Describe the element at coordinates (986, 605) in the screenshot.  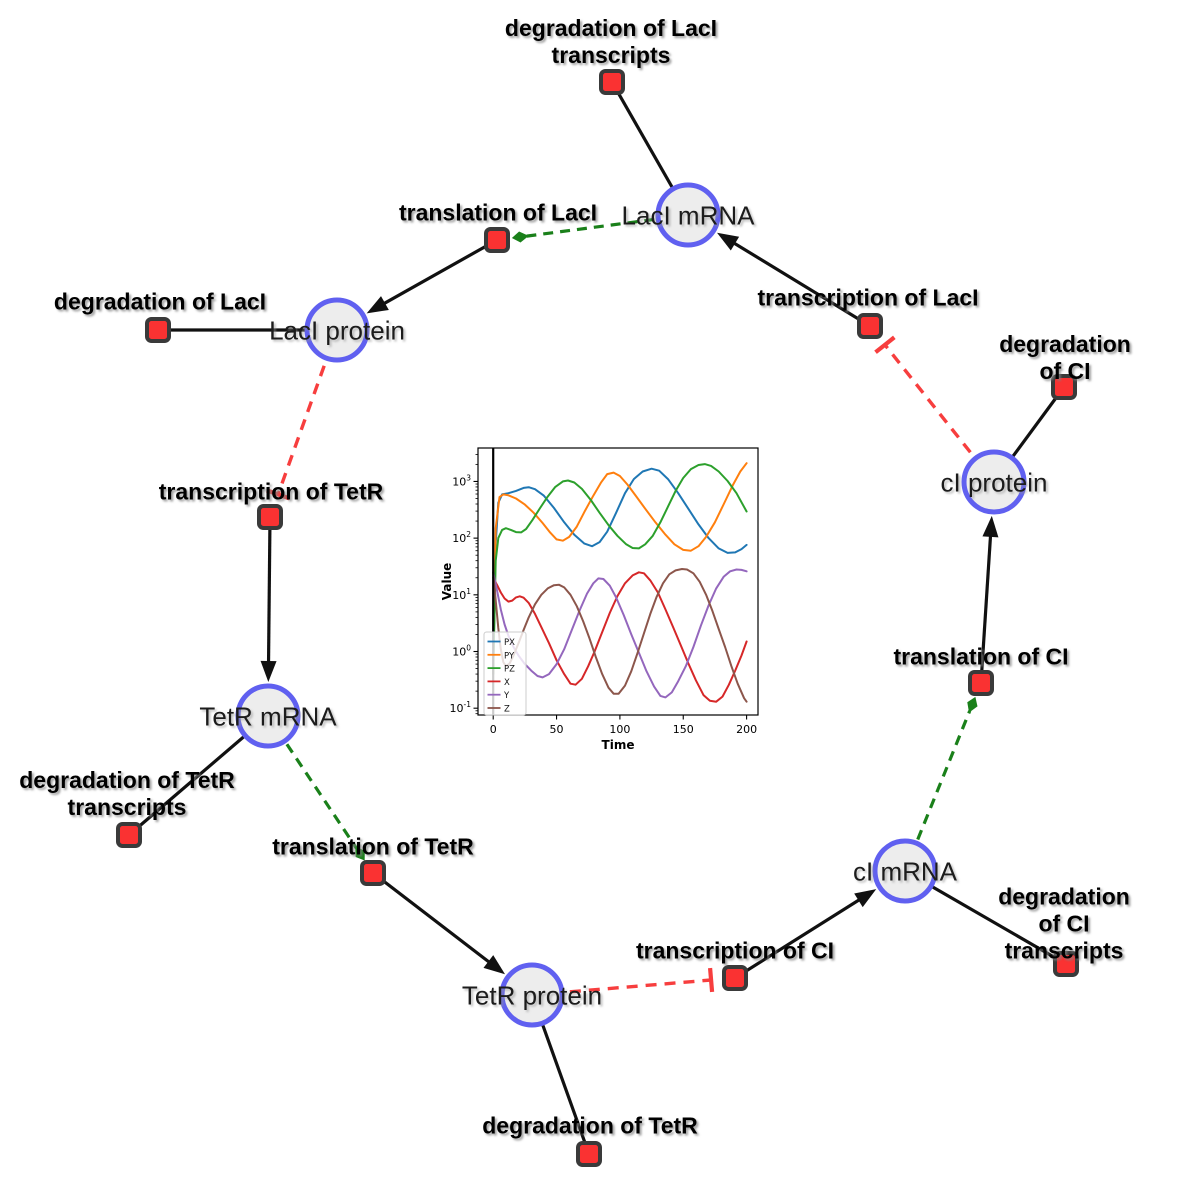
I see `edge-translation-ci-ci-protein` at that location.